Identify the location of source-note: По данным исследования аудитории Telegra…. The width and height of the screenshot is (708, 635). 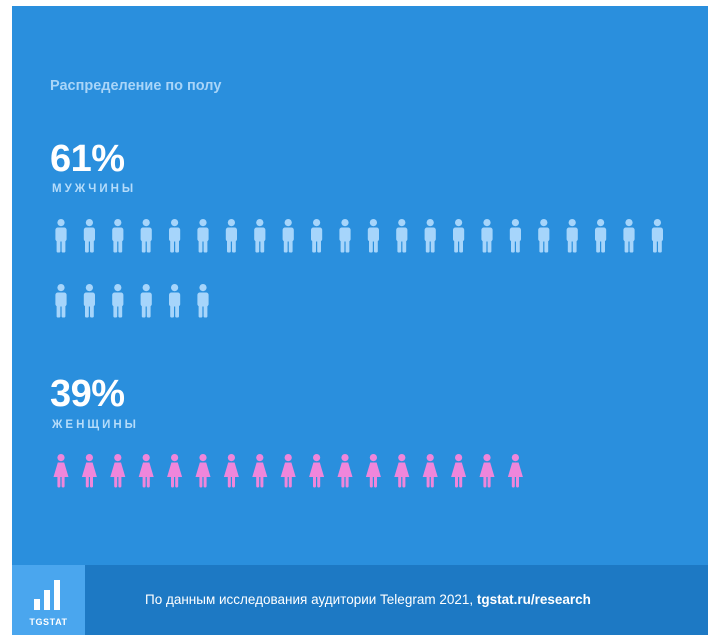
(368, 599).